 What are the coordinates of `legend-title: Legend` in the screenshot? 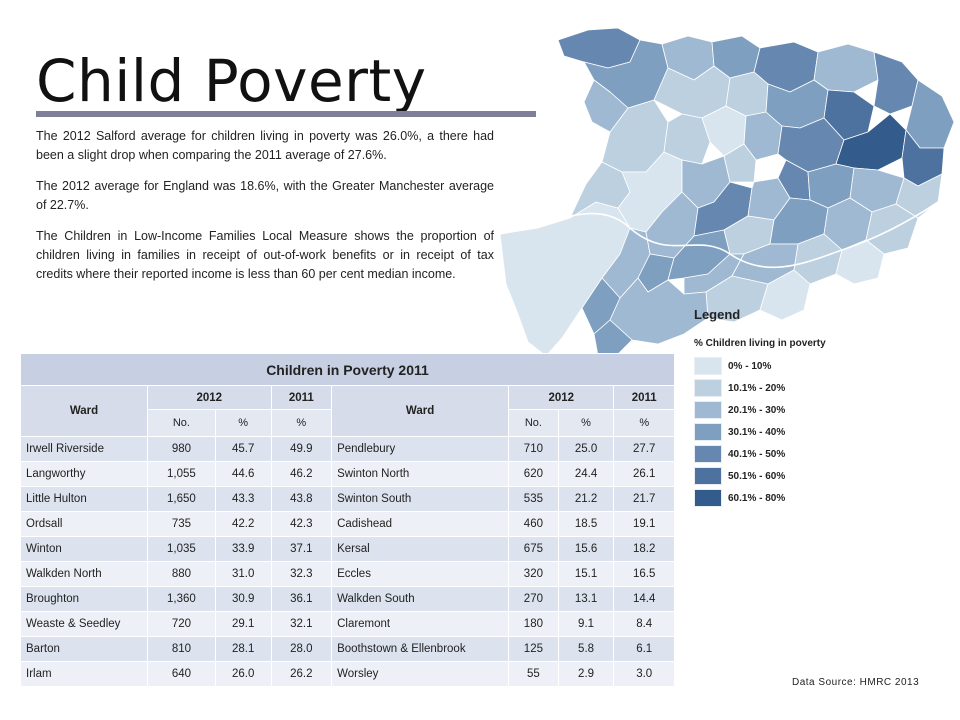 It's located at (717, 314).